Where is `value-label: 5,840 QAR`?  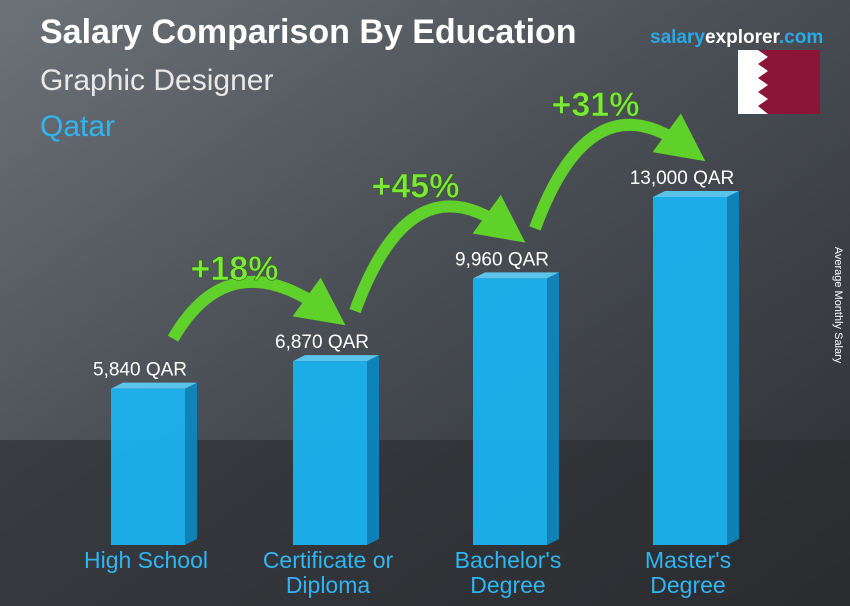
value-label: 5,840 QAR is located at coordinates (140, 370).